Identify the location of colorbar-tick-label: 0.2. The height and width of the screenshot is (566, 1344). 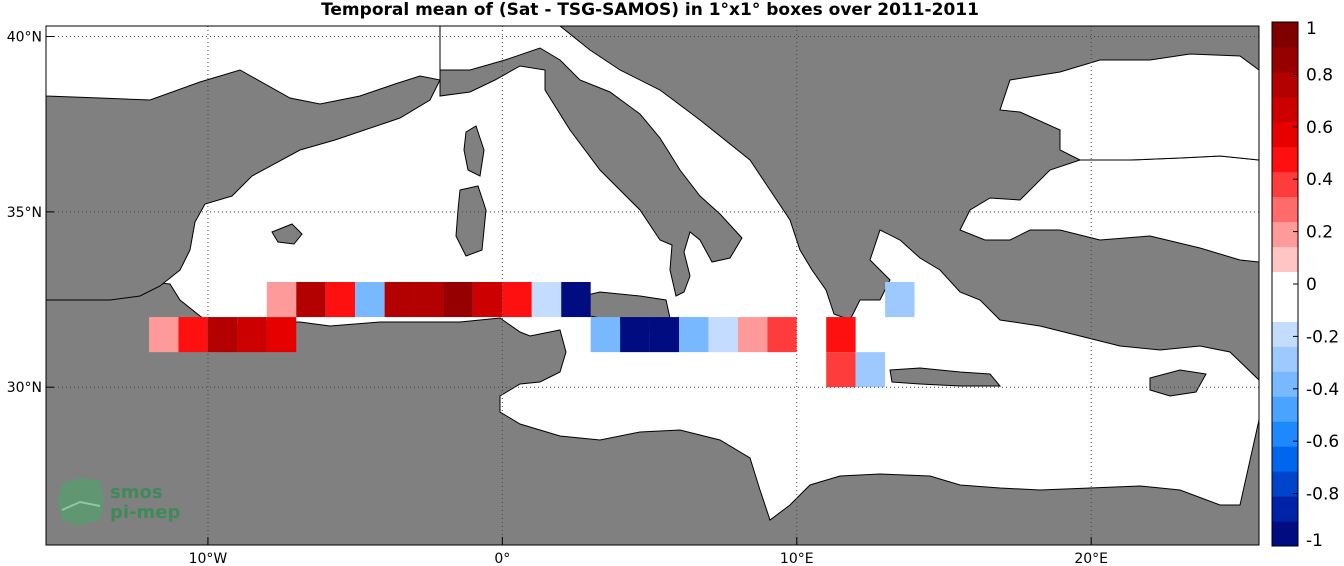
(1319, 233).